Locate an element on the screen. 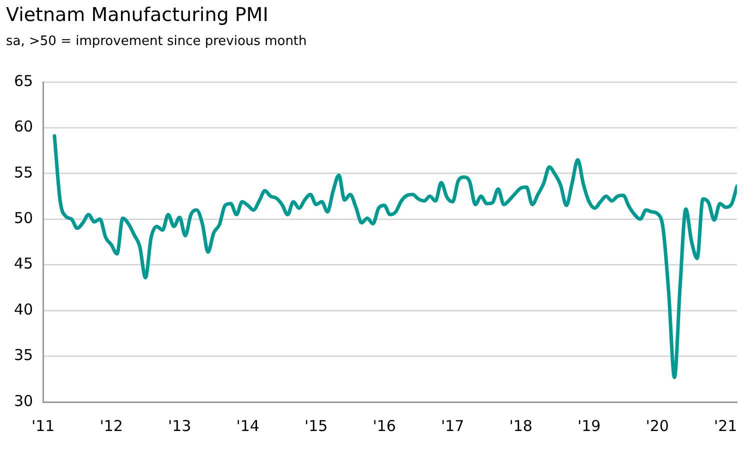 Image resolution: width=754 pixels, height=458 pixels. y-tick-label: 65 is located at coordinates (24, 81).